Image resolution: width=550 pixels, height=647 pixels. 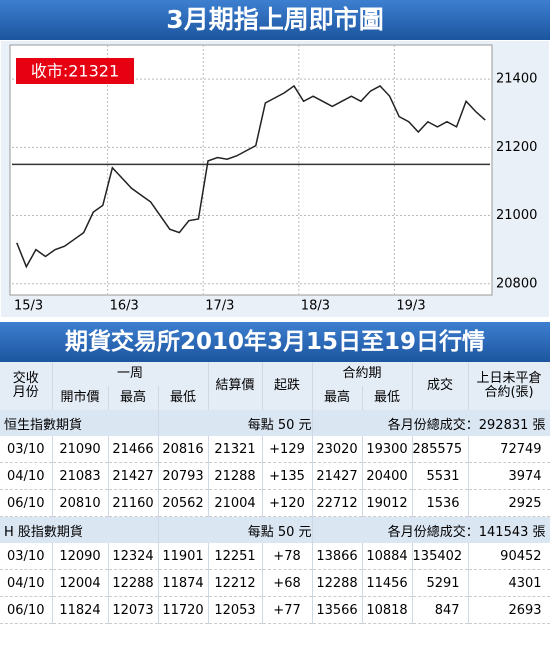 What do you see at coordinates (219, 306) in the screenshot?
I see `x-tick-label: 17/3` at bounding box center [219, 306].